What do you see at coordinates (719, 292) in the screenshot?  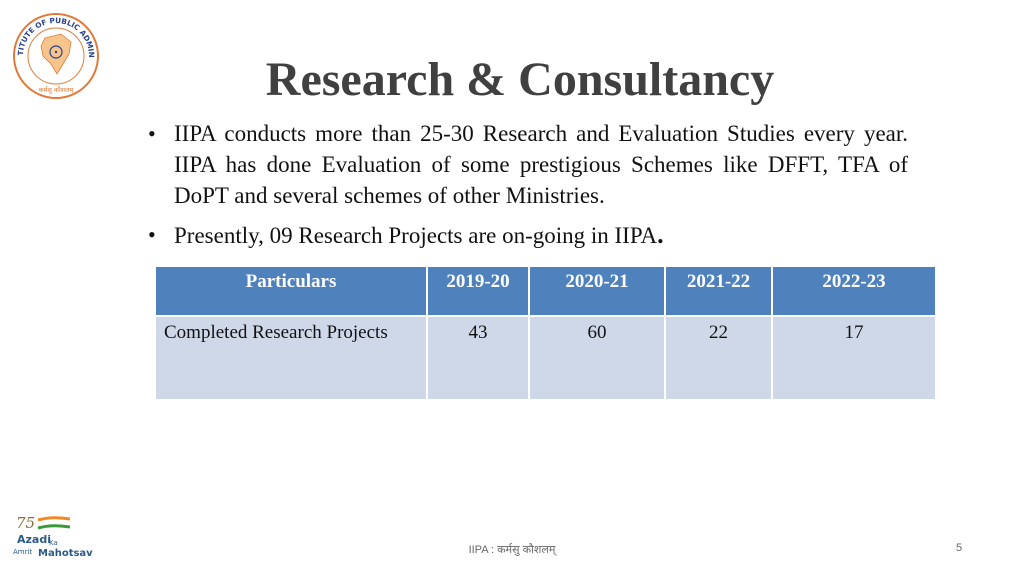 I see `header-2021-22: 2021-22` at bounding box center [719, 292].